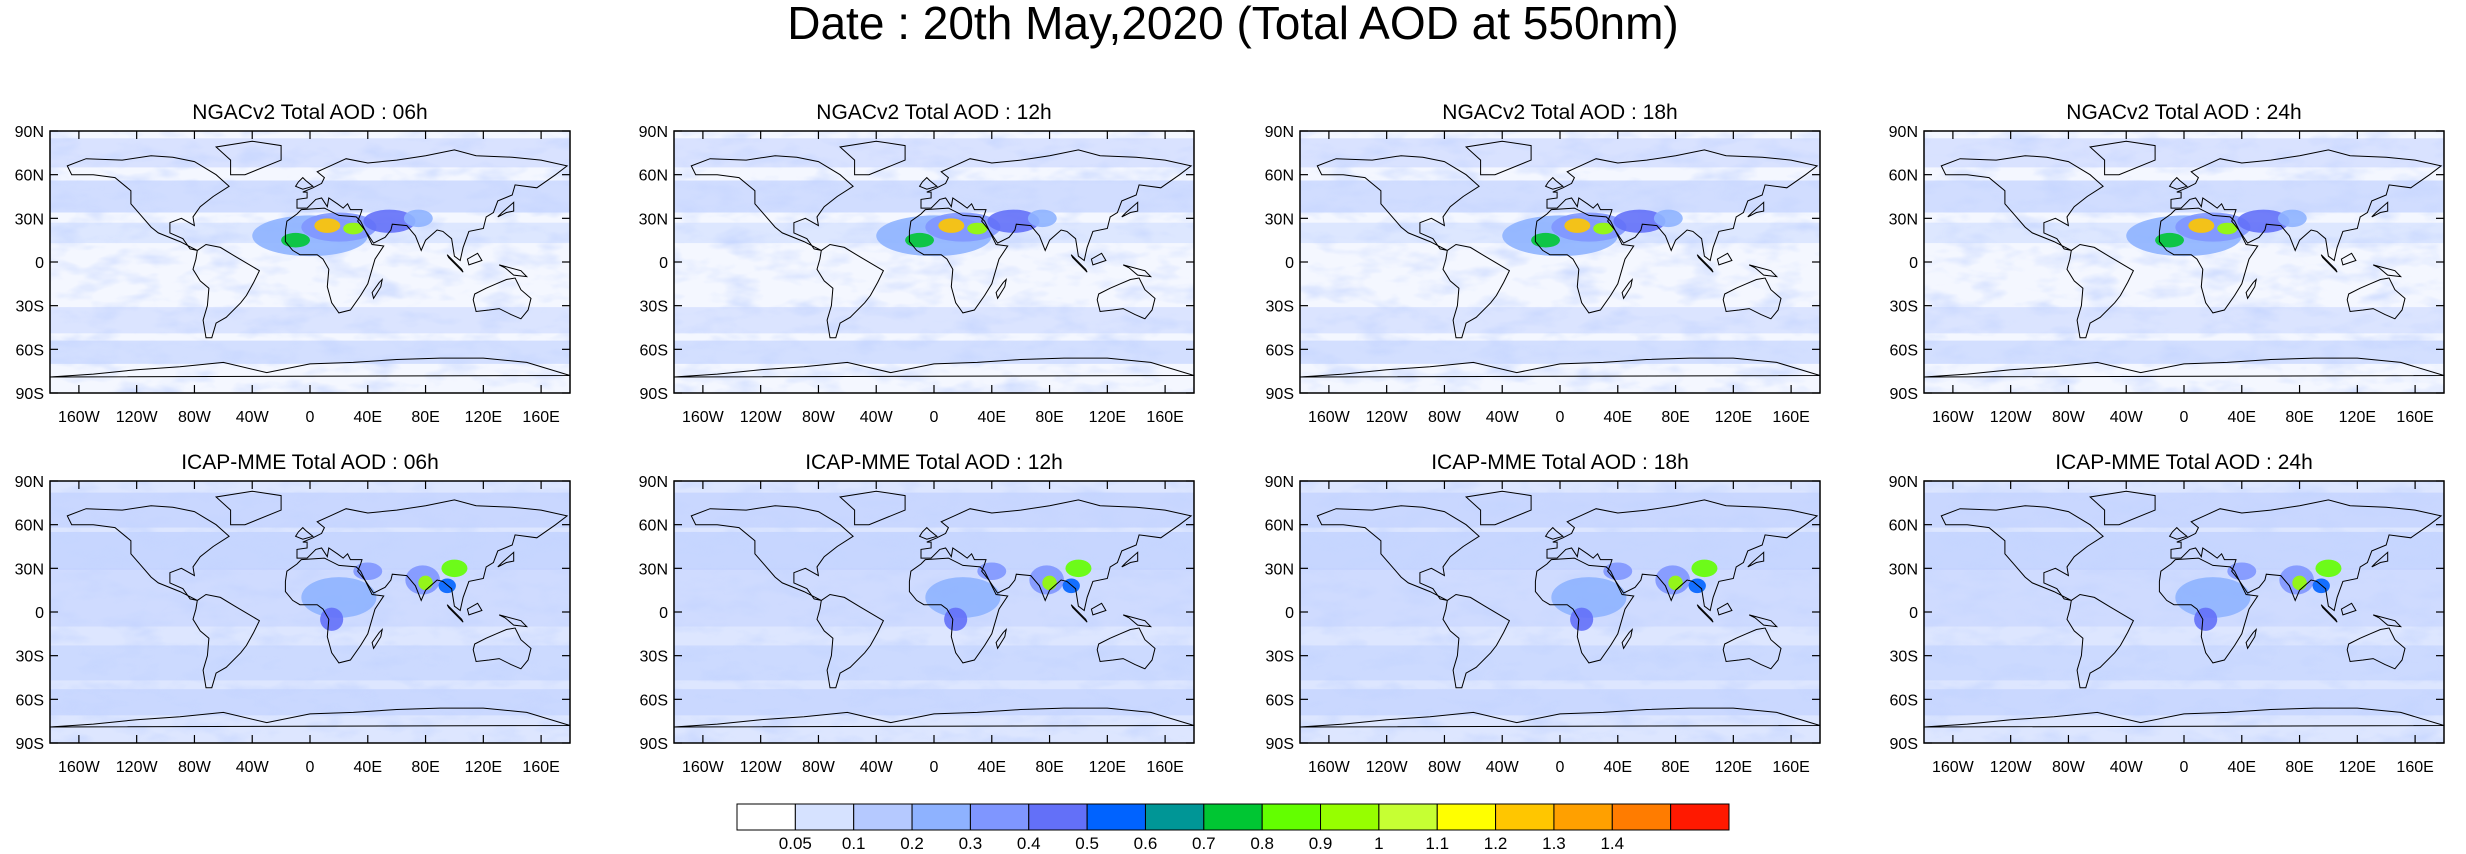  I want to click on lon-tick-label: 120E, so click(2357, 767).